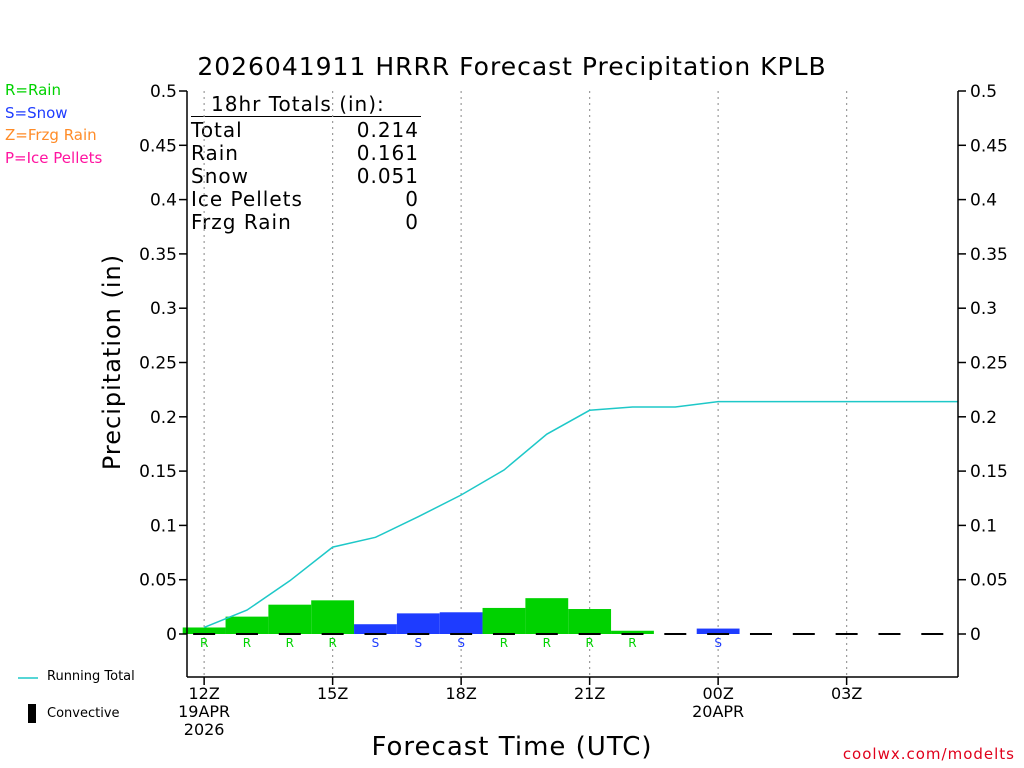 Image resolution: width=1024 pixels, height=768 pixels. I want to click on totals-label-rain: Rain, so click(215, 153).